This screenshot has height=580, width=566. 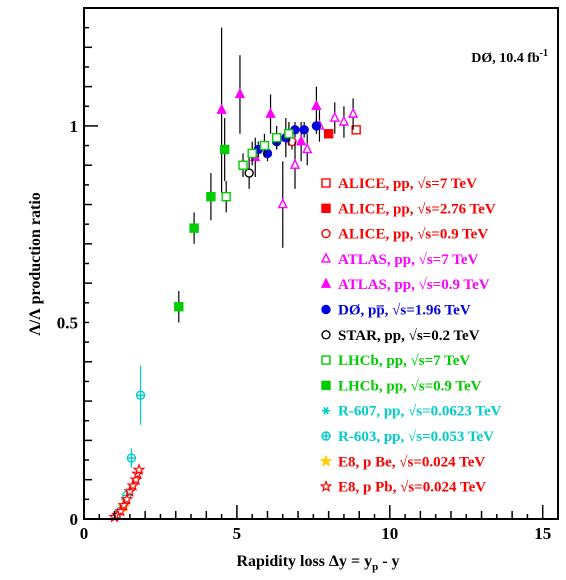 What do you see at coordinates (84, 533) in the screenshot?
I see `x-tick-label: 0` at bounding box center [84, 533].